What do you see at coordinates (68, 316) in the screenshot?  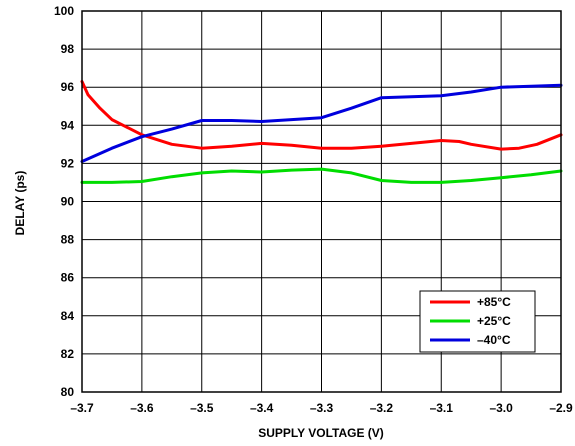 I see `y-tick-label: 84` at bounding box center [68, 316].